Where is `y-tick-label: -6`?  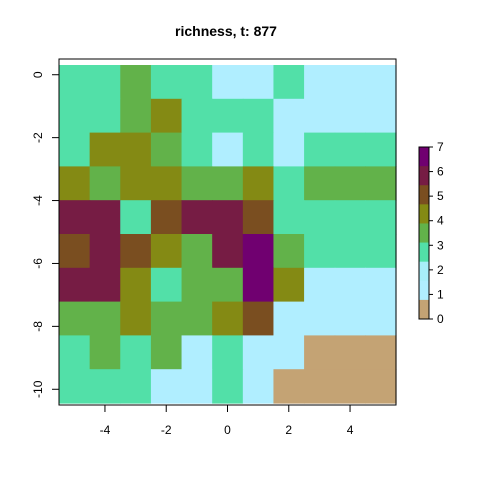
y-tick-label: -6 is located at coordinates (38, 263).